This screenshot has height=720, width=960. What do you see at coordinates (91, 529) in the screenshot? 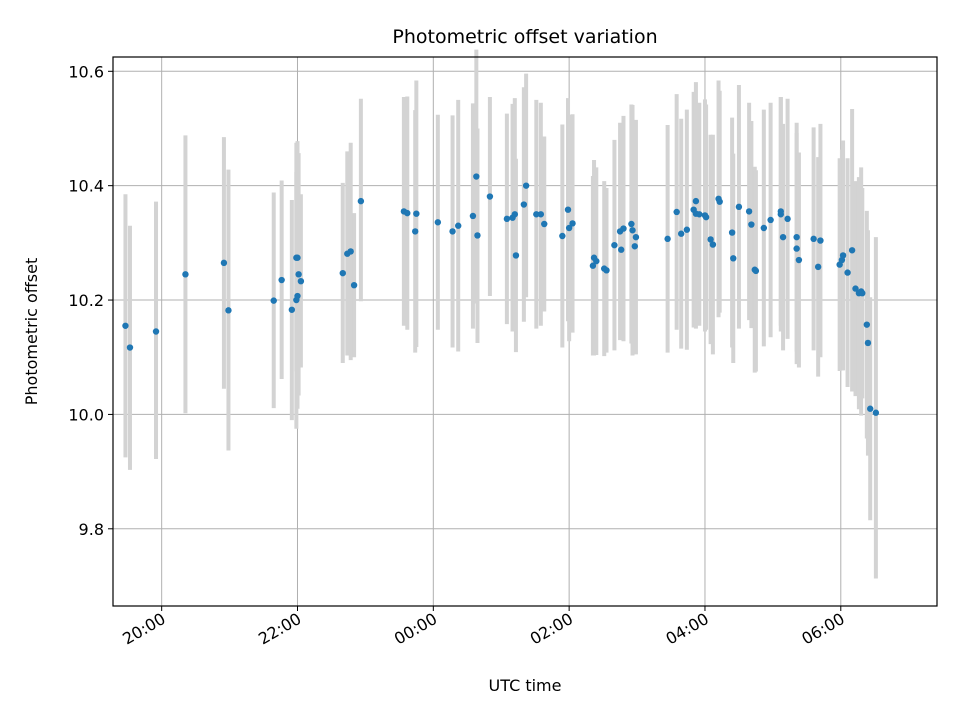
I see `y-tick-label: 9.8` at bounding box center [91, 529].